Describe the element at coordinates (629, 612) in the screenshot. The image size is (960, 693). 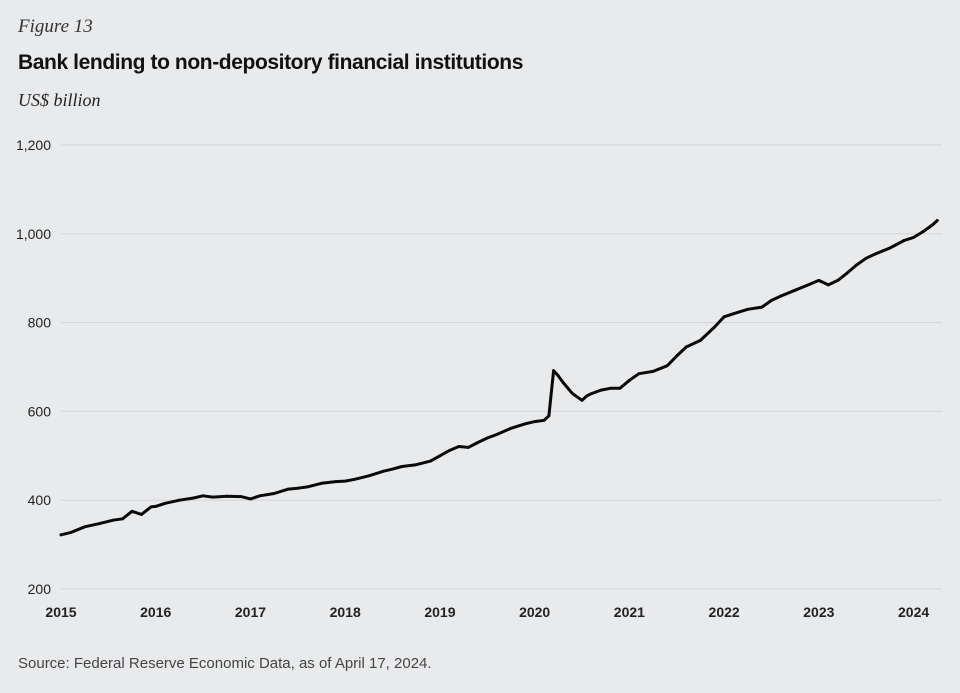
I see `x-tick-label: 2021` at that location.